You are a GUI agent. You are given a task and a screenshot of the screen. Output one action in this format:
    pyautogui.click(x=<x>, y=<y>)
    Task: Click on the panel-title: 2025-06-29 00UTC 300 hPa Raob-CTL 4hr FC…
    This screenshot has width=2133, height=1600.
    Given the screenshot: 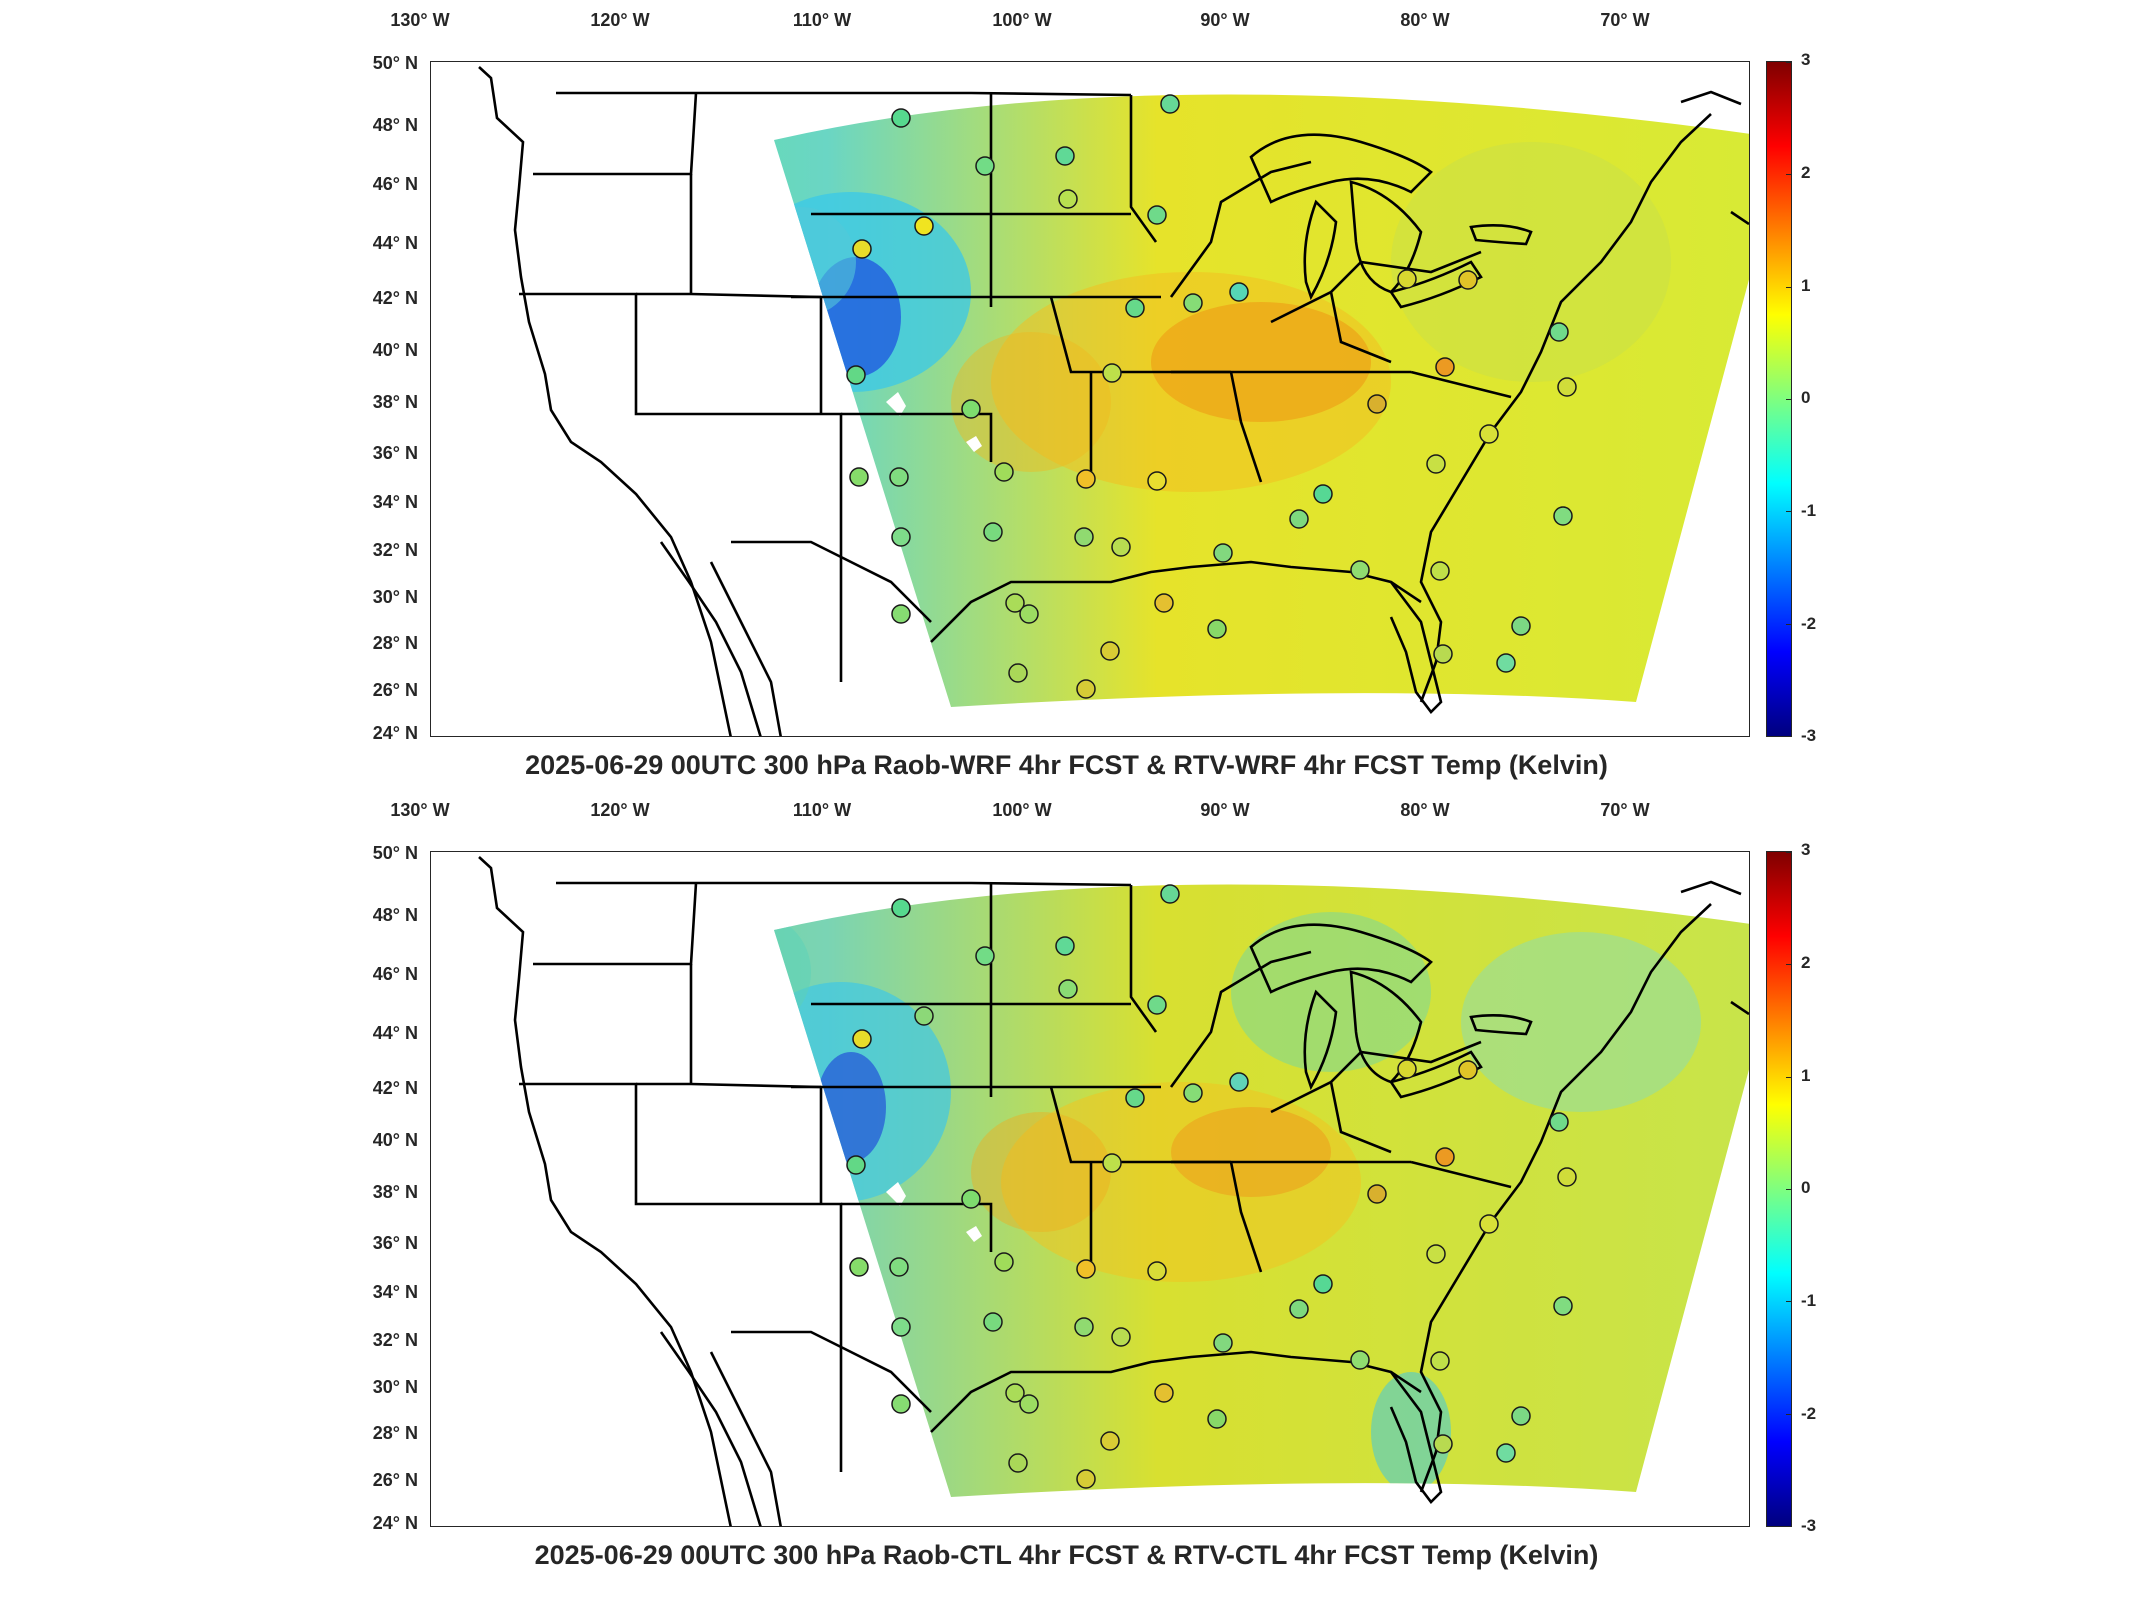 What is the action you would take?
    pyautogui.click(x=1066, y=1555)
    